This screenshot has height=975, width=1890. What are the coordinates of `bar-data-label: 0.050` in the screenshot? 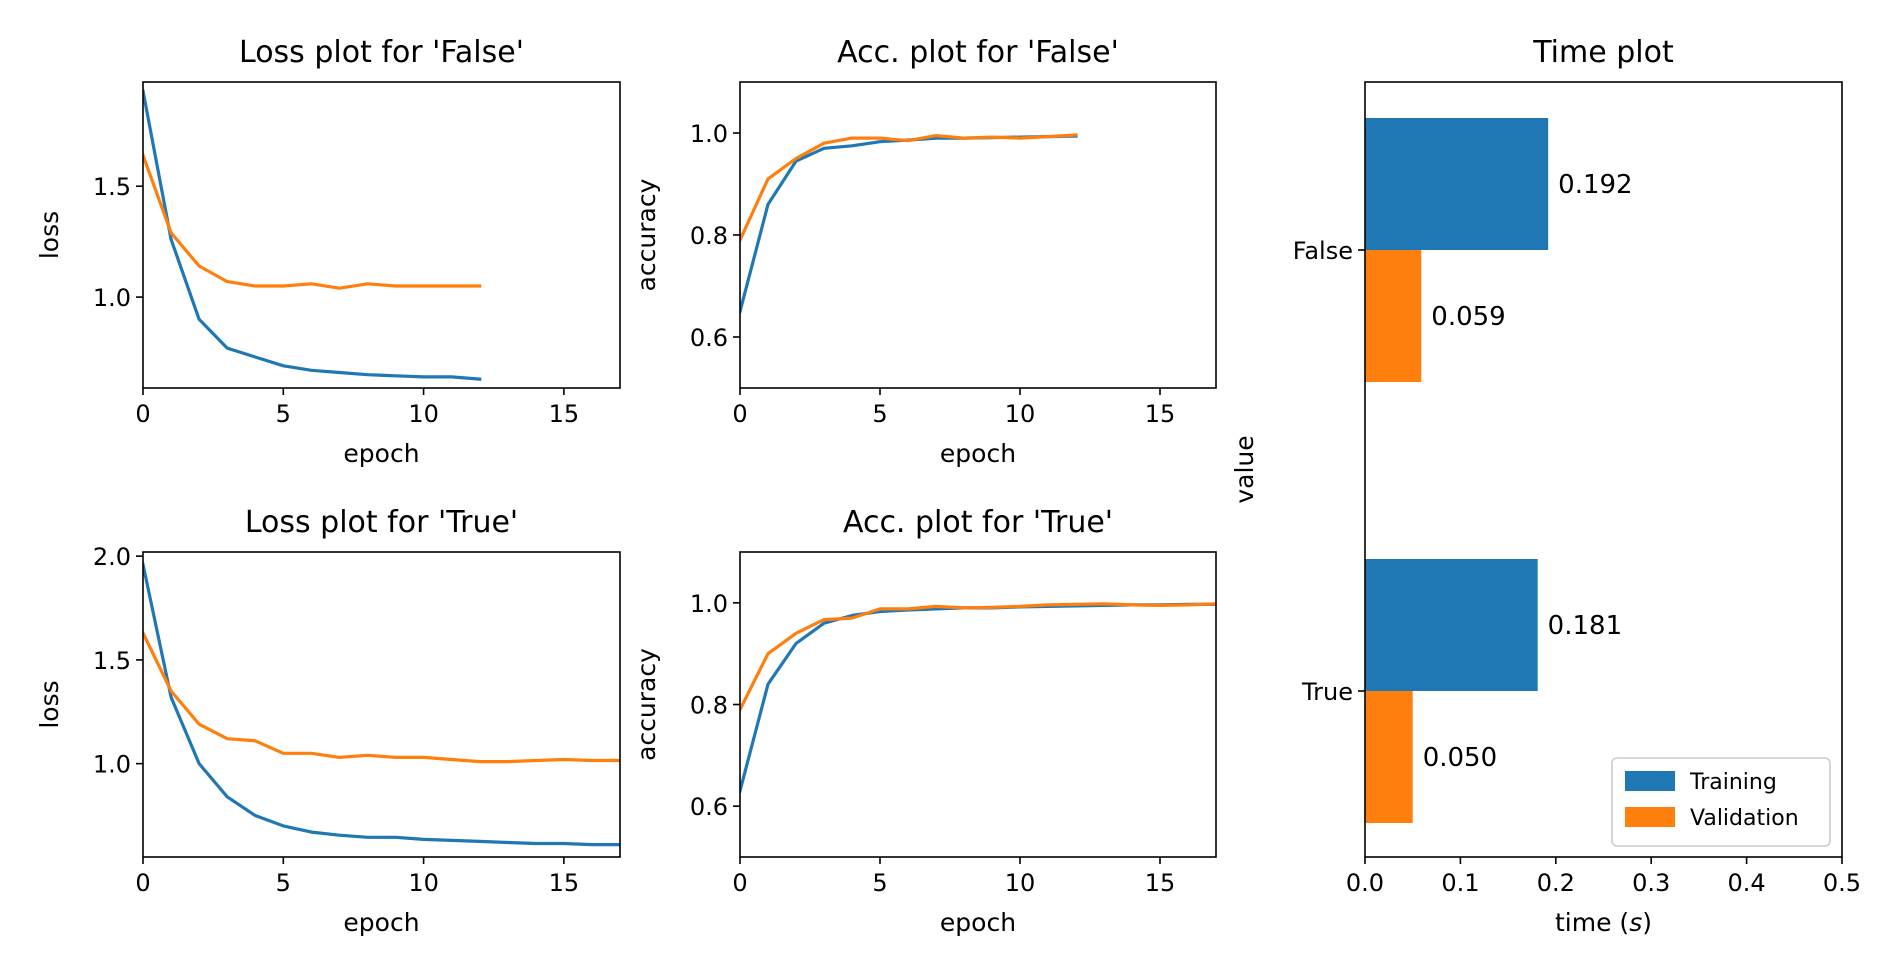 It's located at (1460, 758).